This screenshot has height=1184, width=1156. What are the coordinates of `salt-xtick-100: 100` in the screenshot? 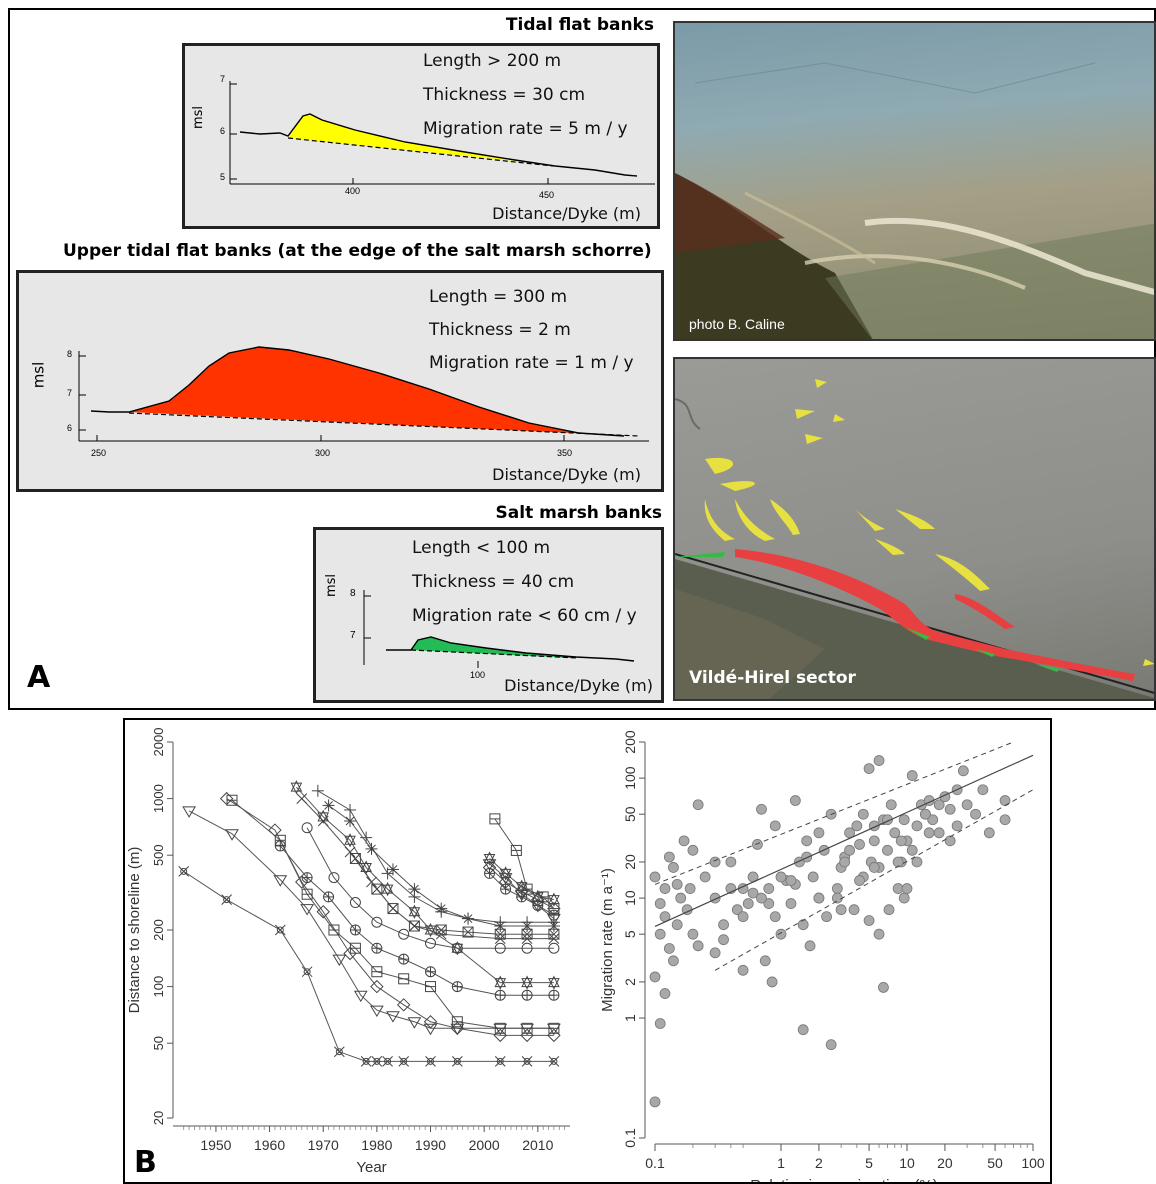 It's located at (478, 675).